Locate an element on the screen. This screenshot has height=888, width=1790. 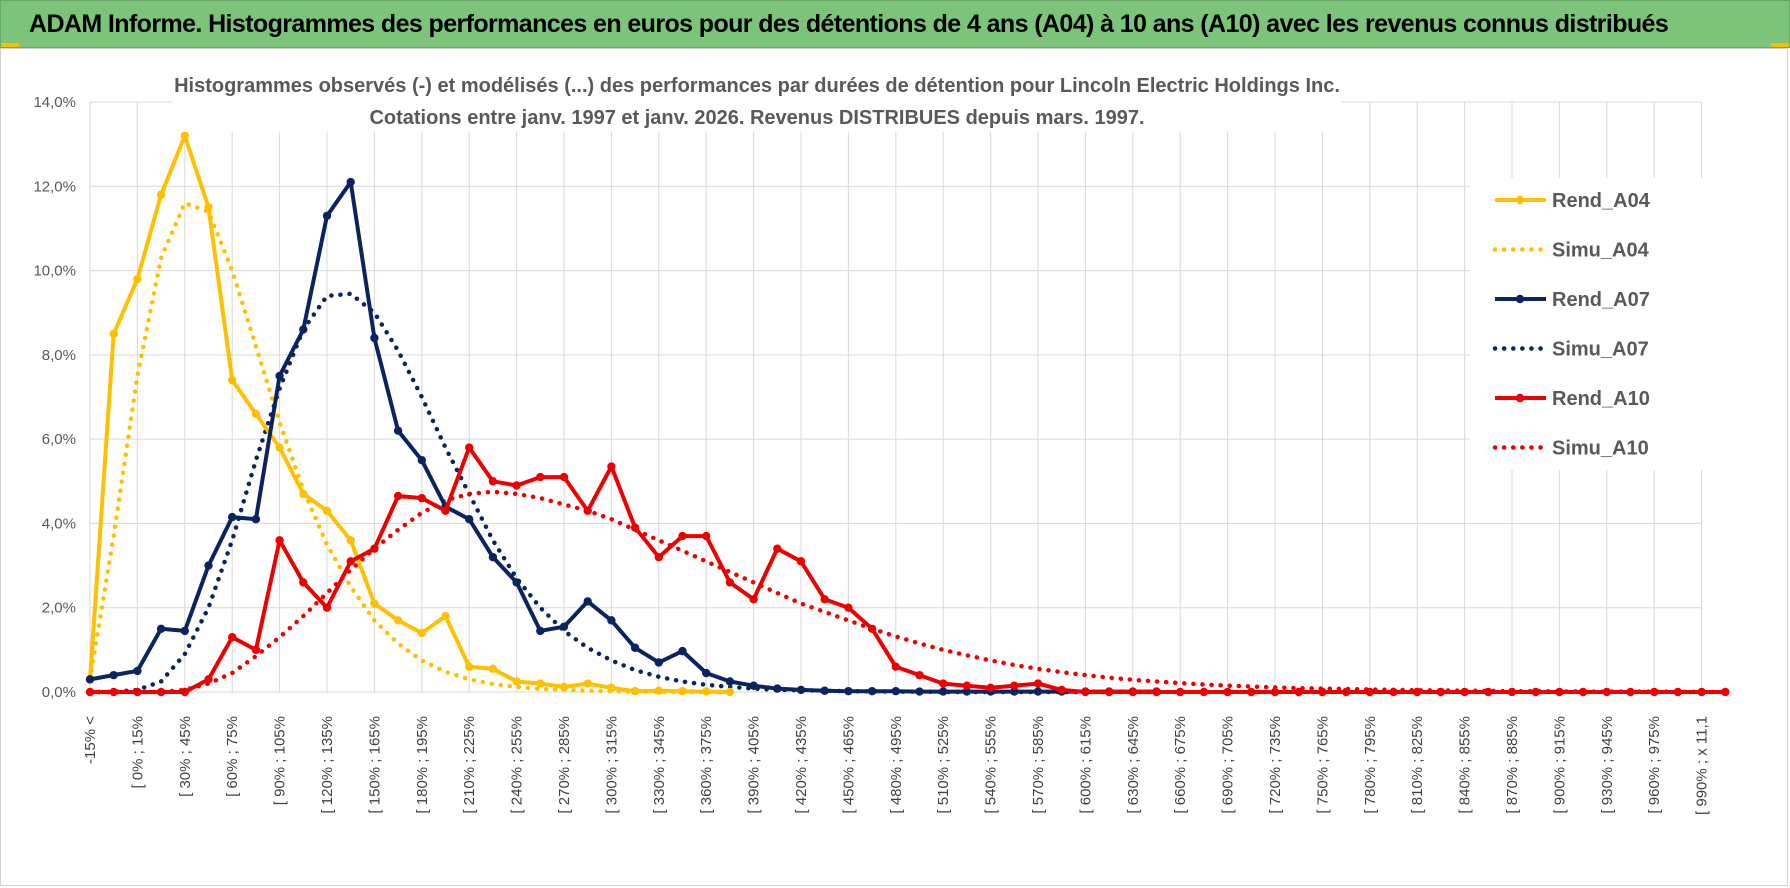
legend-label-simu_a07: Simu_A07 is located at coordinates (1600, 350).